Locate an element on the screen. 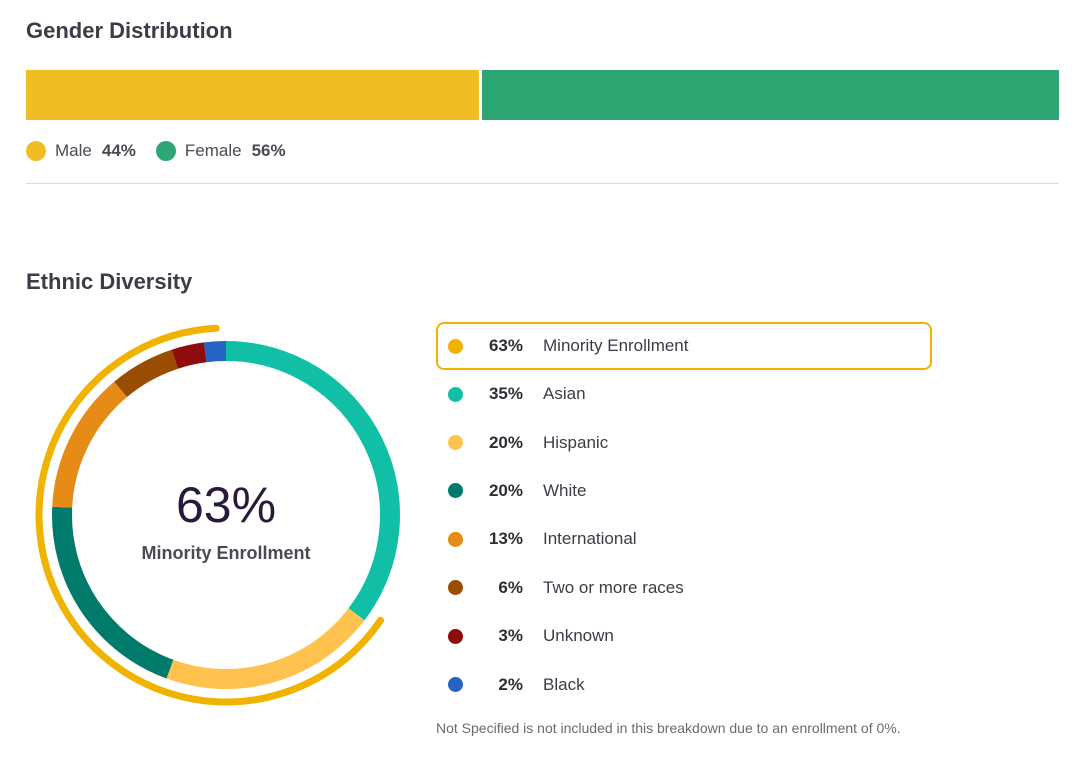 This screenshot has height=762, width=1082. donut-segments is located at coordinates (226, 515).